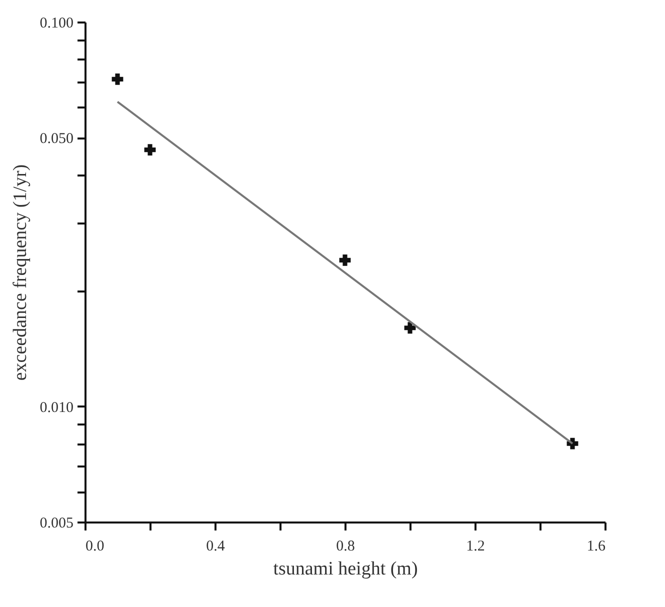  I want to click on x-tick-label: 0.8, so click(345, 546).